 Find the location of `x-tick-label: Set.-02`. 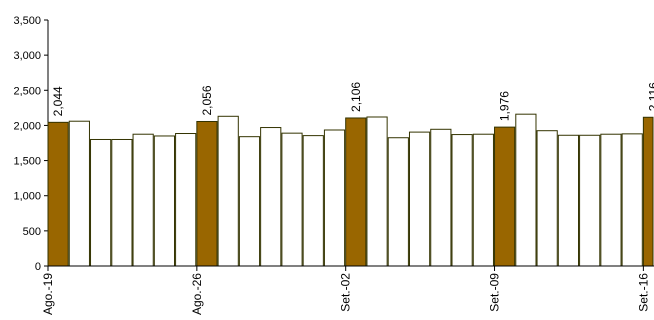

x-tick-label: Set.-02 is located at coordinates (346, 292).